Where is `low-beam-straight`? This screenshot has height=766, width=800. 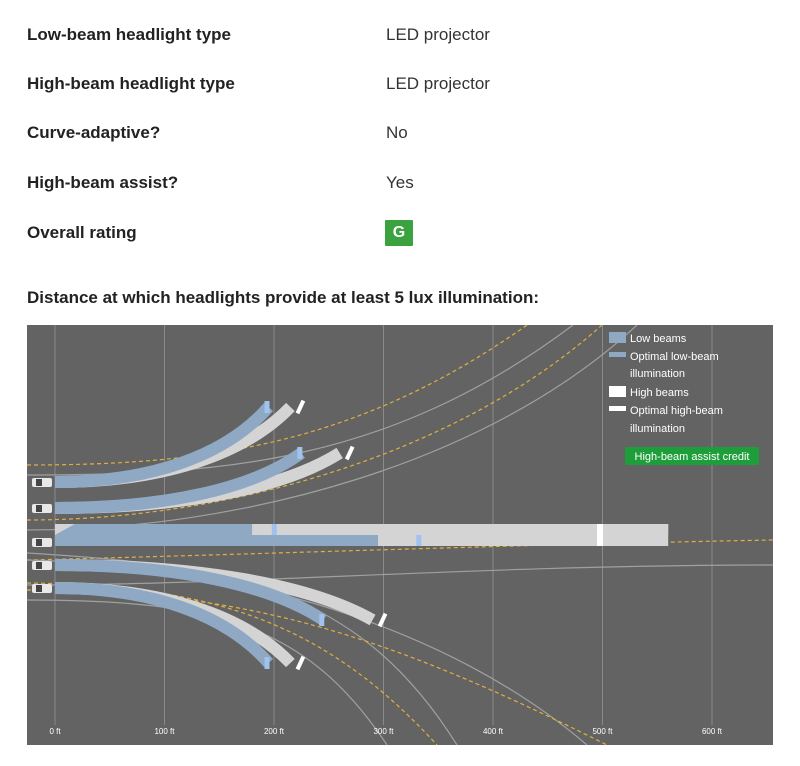
low-beam-straight is located at coordinates (217, 535).